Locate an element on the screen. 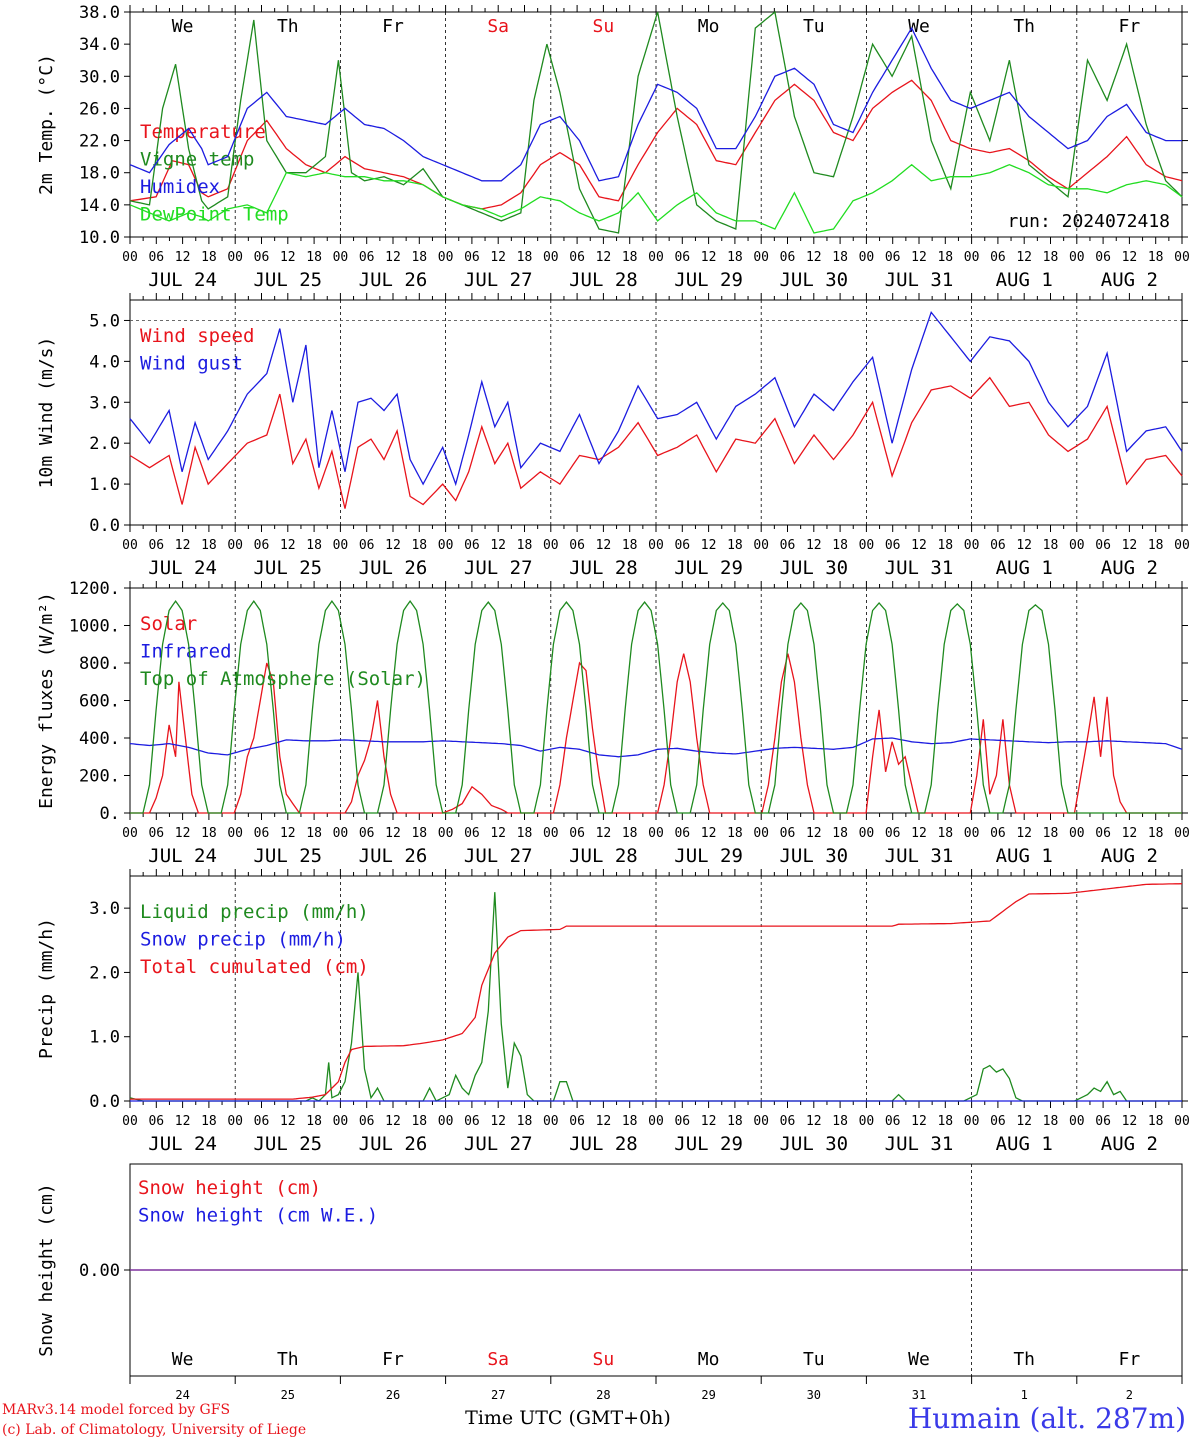 The image size is (1194, 1440). date-label: JUL 26 is located at coordinates (393, 568).